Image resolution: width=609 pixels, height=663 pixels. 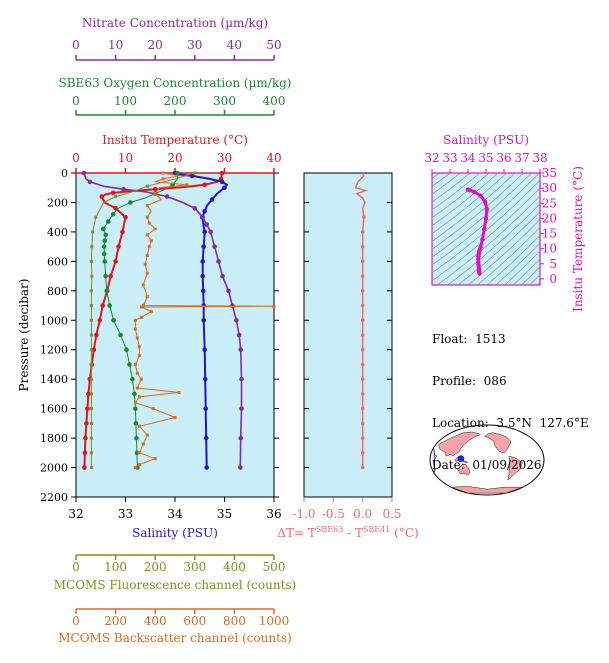 What do you see at coordinates (54, 379) in the screenshot?
I see `pressure-tick-label: 1400` at bounding box center [54, 379].